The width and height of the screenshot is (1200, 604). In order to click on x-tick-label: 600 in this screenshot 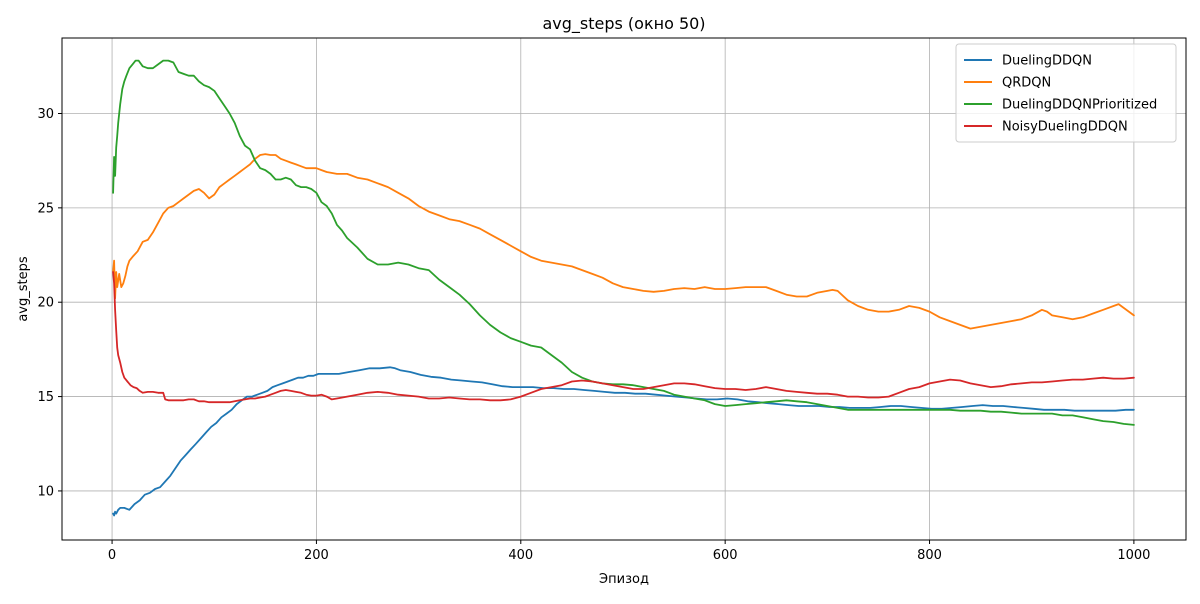, I will do `click(725, 555)`.